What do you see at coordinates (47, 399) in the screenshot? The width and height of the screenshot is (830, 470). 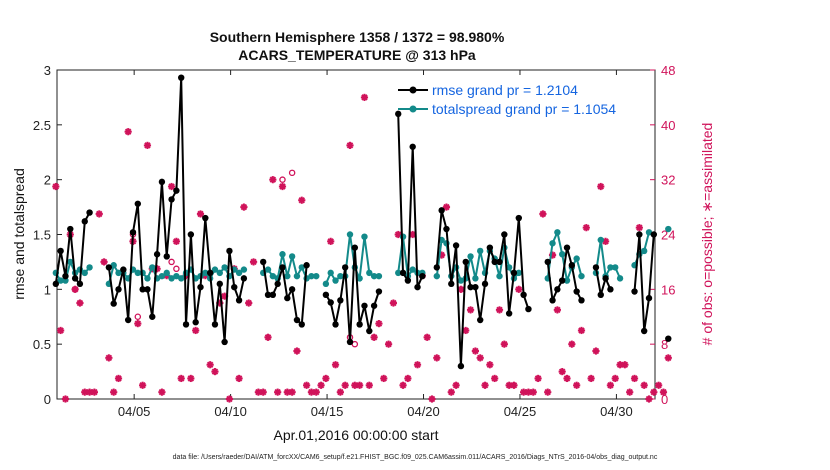 I see `y-left-tick-label: 0` at bounding box center [47, 399].